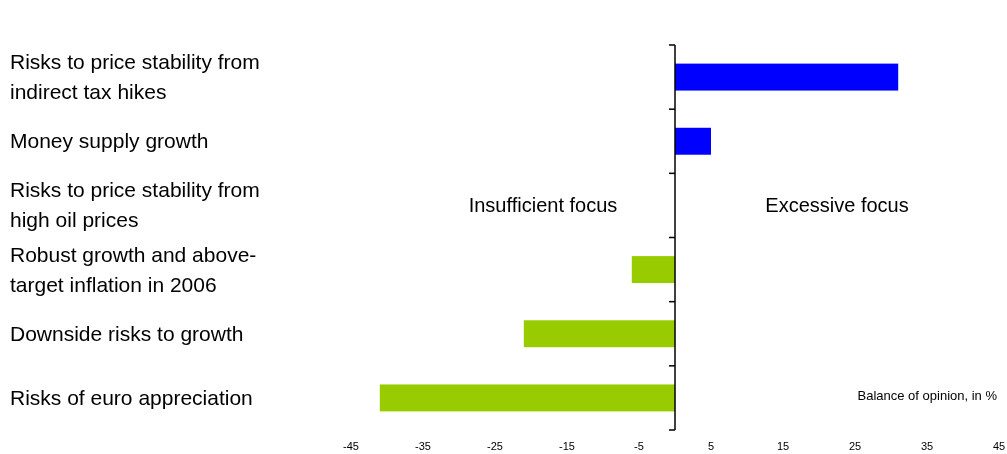 The width and height of the screenshot is (1007, 454). What do you see at coordinates (783, 446) in the screenshot?
I see `x-tick-label: 15` at bounding box center [783, 446].